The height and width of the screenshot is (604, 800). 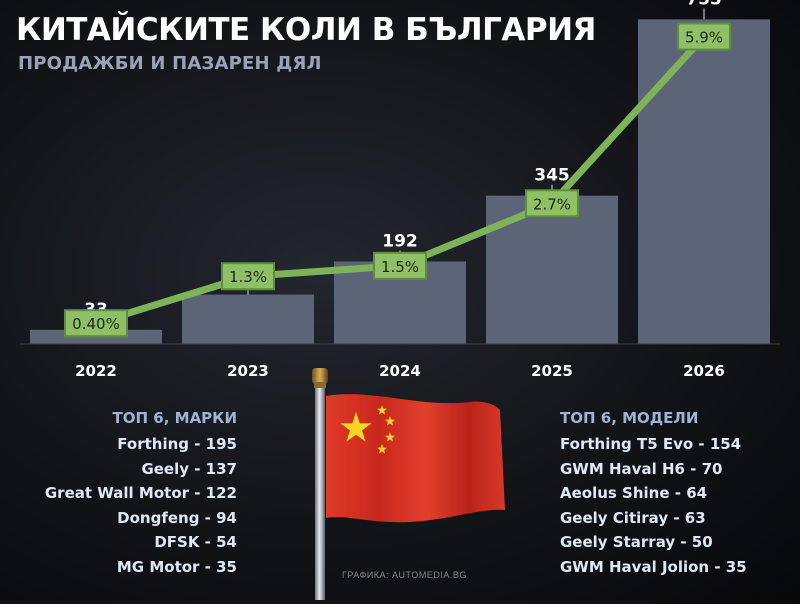 I want to click on model-item: GWM Haval H6 - 70, so click(x=641, y=468).